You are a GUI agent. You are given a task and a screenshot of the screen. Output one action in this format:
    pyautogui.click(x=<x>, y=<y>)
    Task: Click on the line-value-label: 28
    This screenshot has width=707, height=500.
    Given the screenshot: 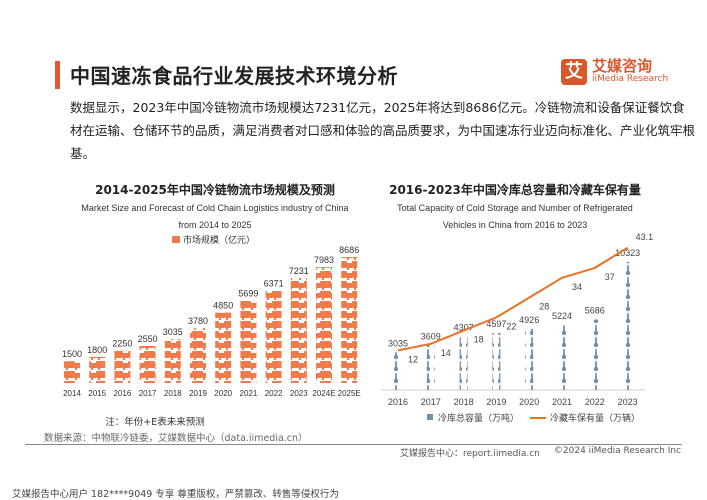 What is the action you would take?
    pyautogui.click(x=544, y=307)
    